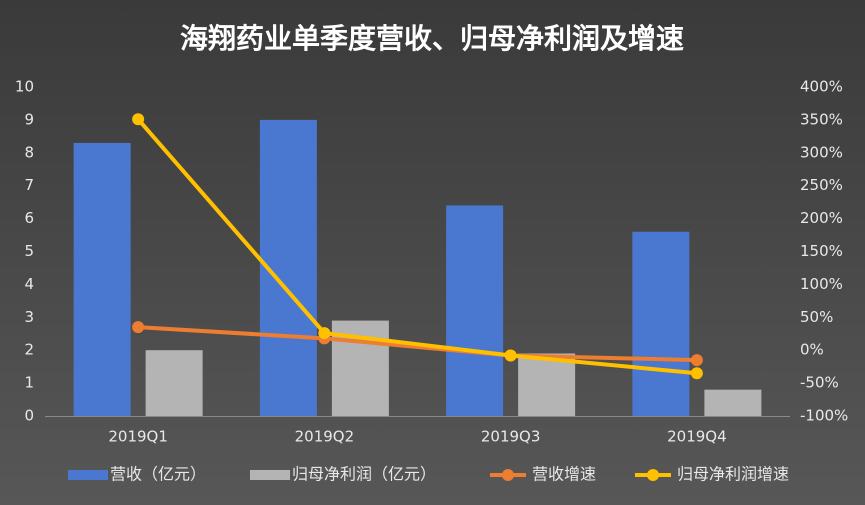 This screenshot has height=505, width=865. Describe the element at coordinates (821, 284) in the screenshot. I see `y2-tick-label: 100%` at that location.